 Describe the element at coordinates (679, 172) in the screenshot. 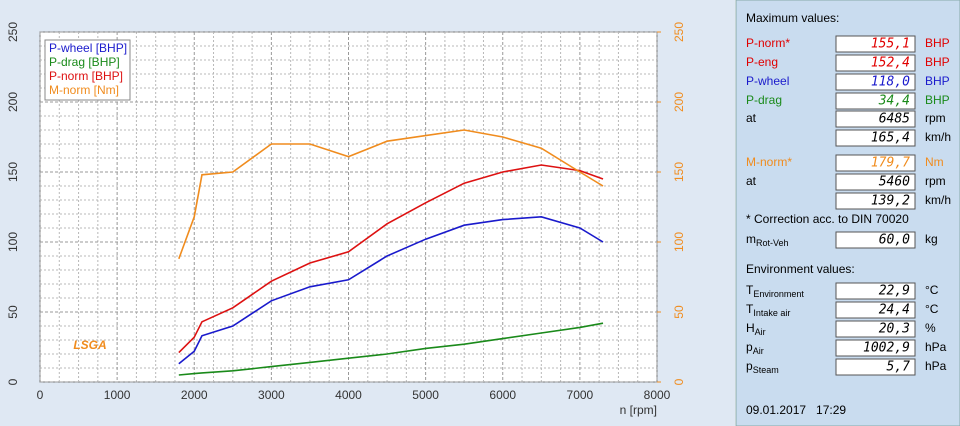

I see `y2-tick-label: 150` at that location.